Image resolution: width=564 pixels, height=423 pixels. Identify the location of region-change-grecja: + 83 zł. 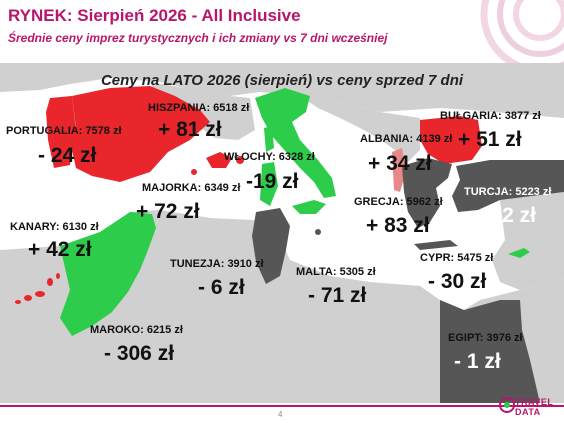
(398, 225).